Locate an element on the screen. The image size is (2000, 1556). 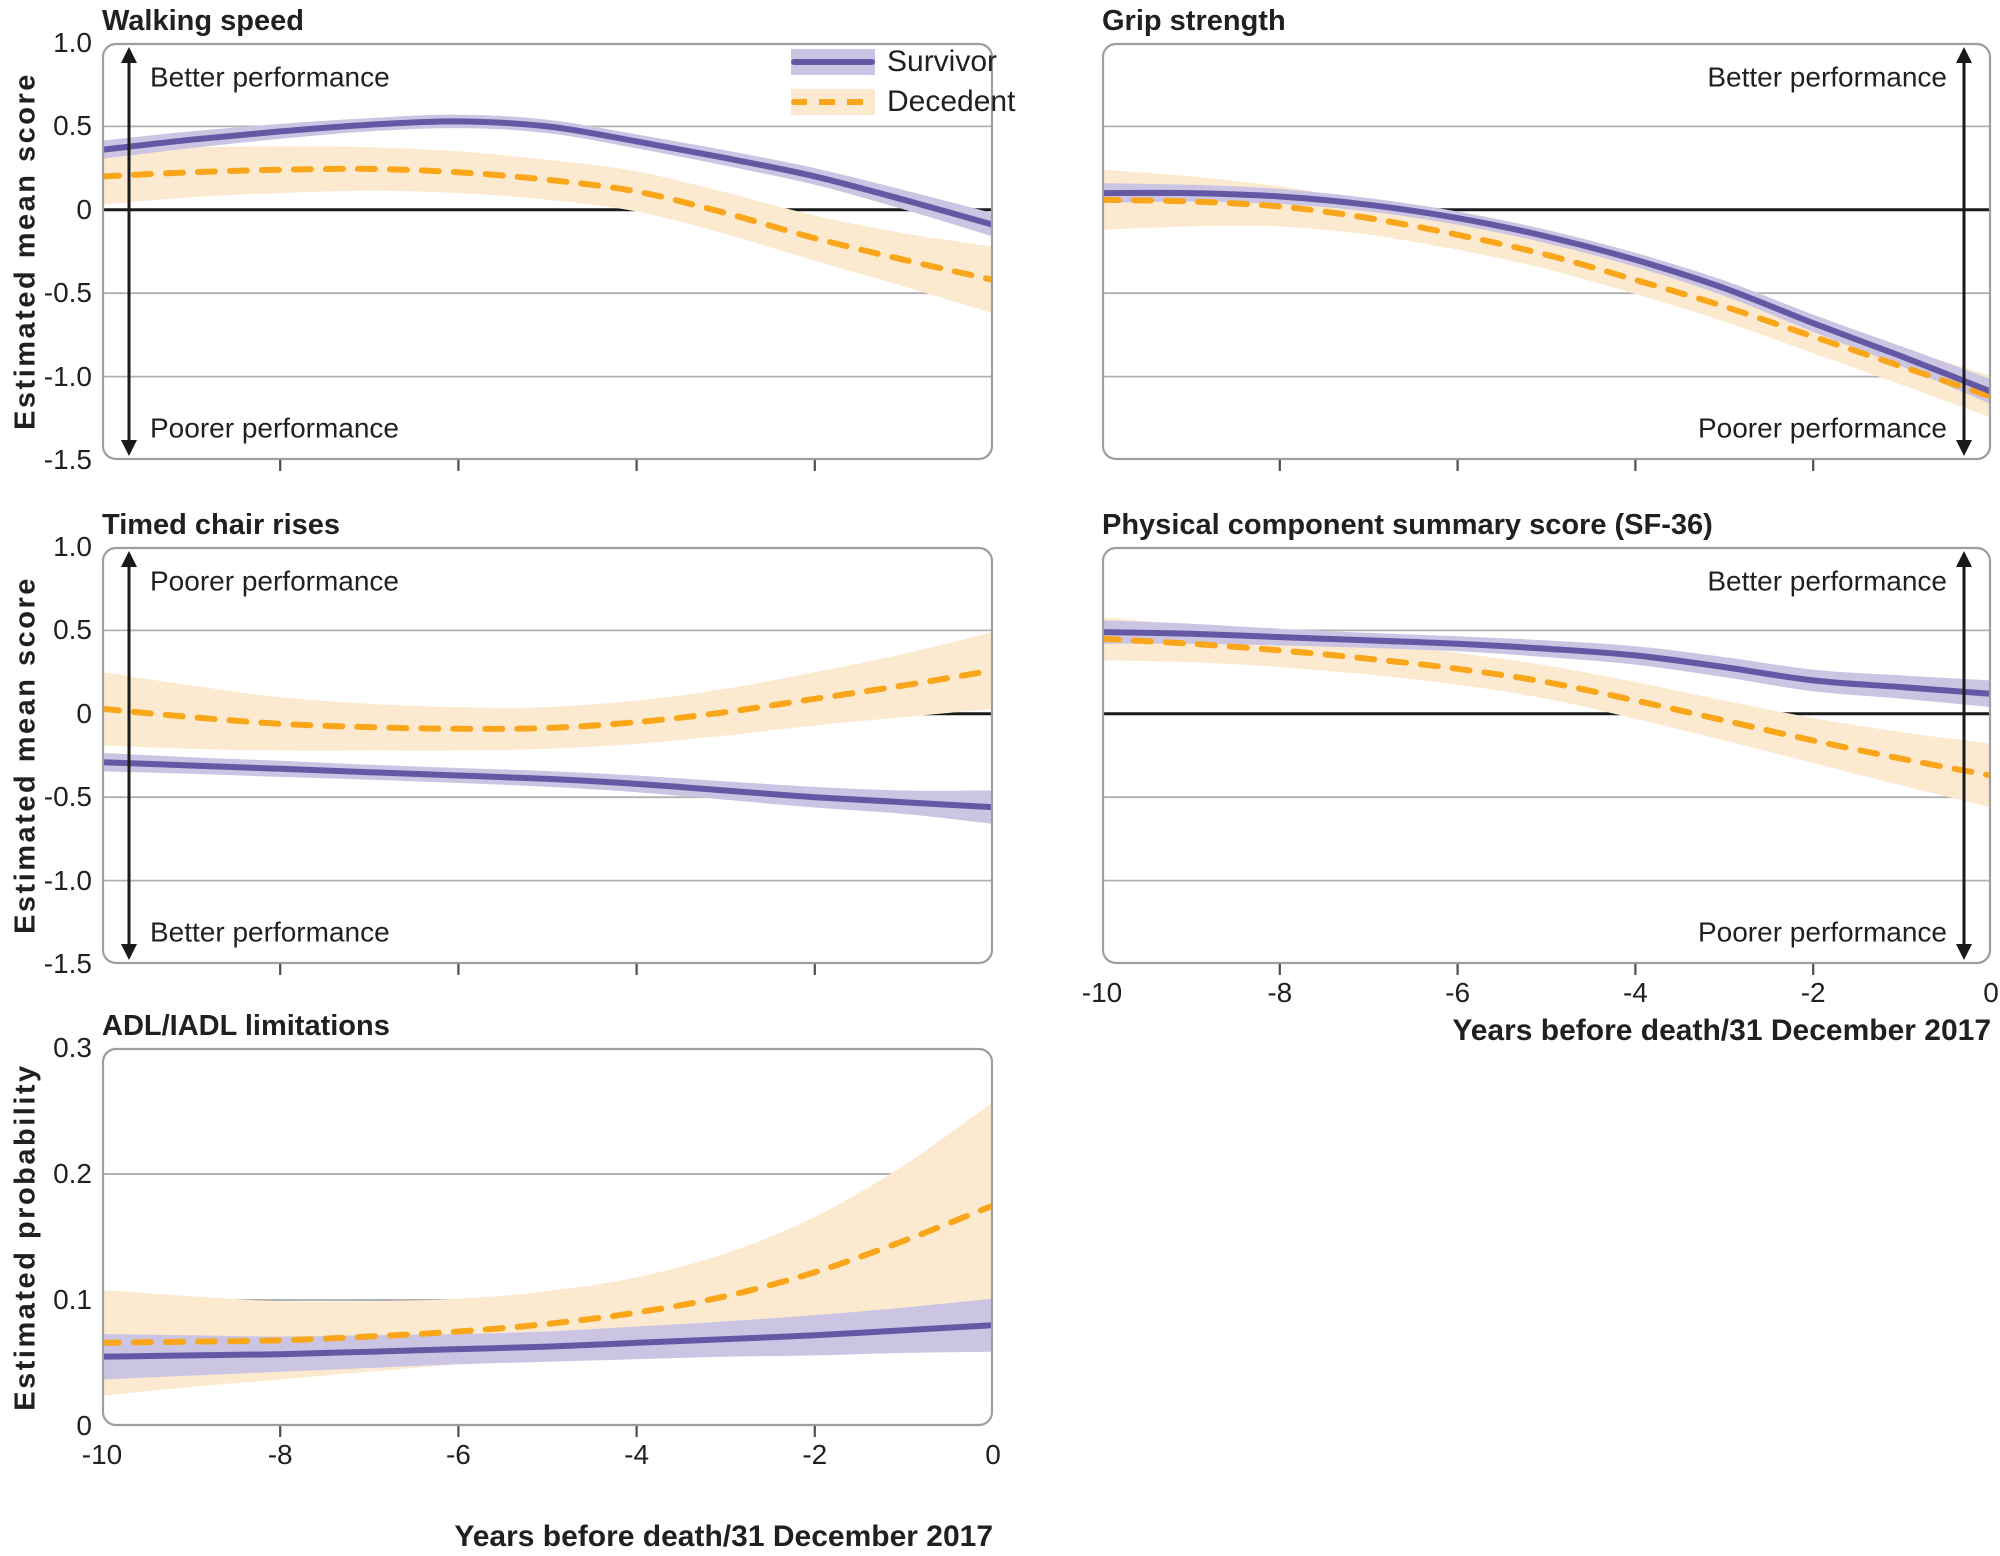
legend-item-decedent: Decedent is located at coordinates (903, 102).